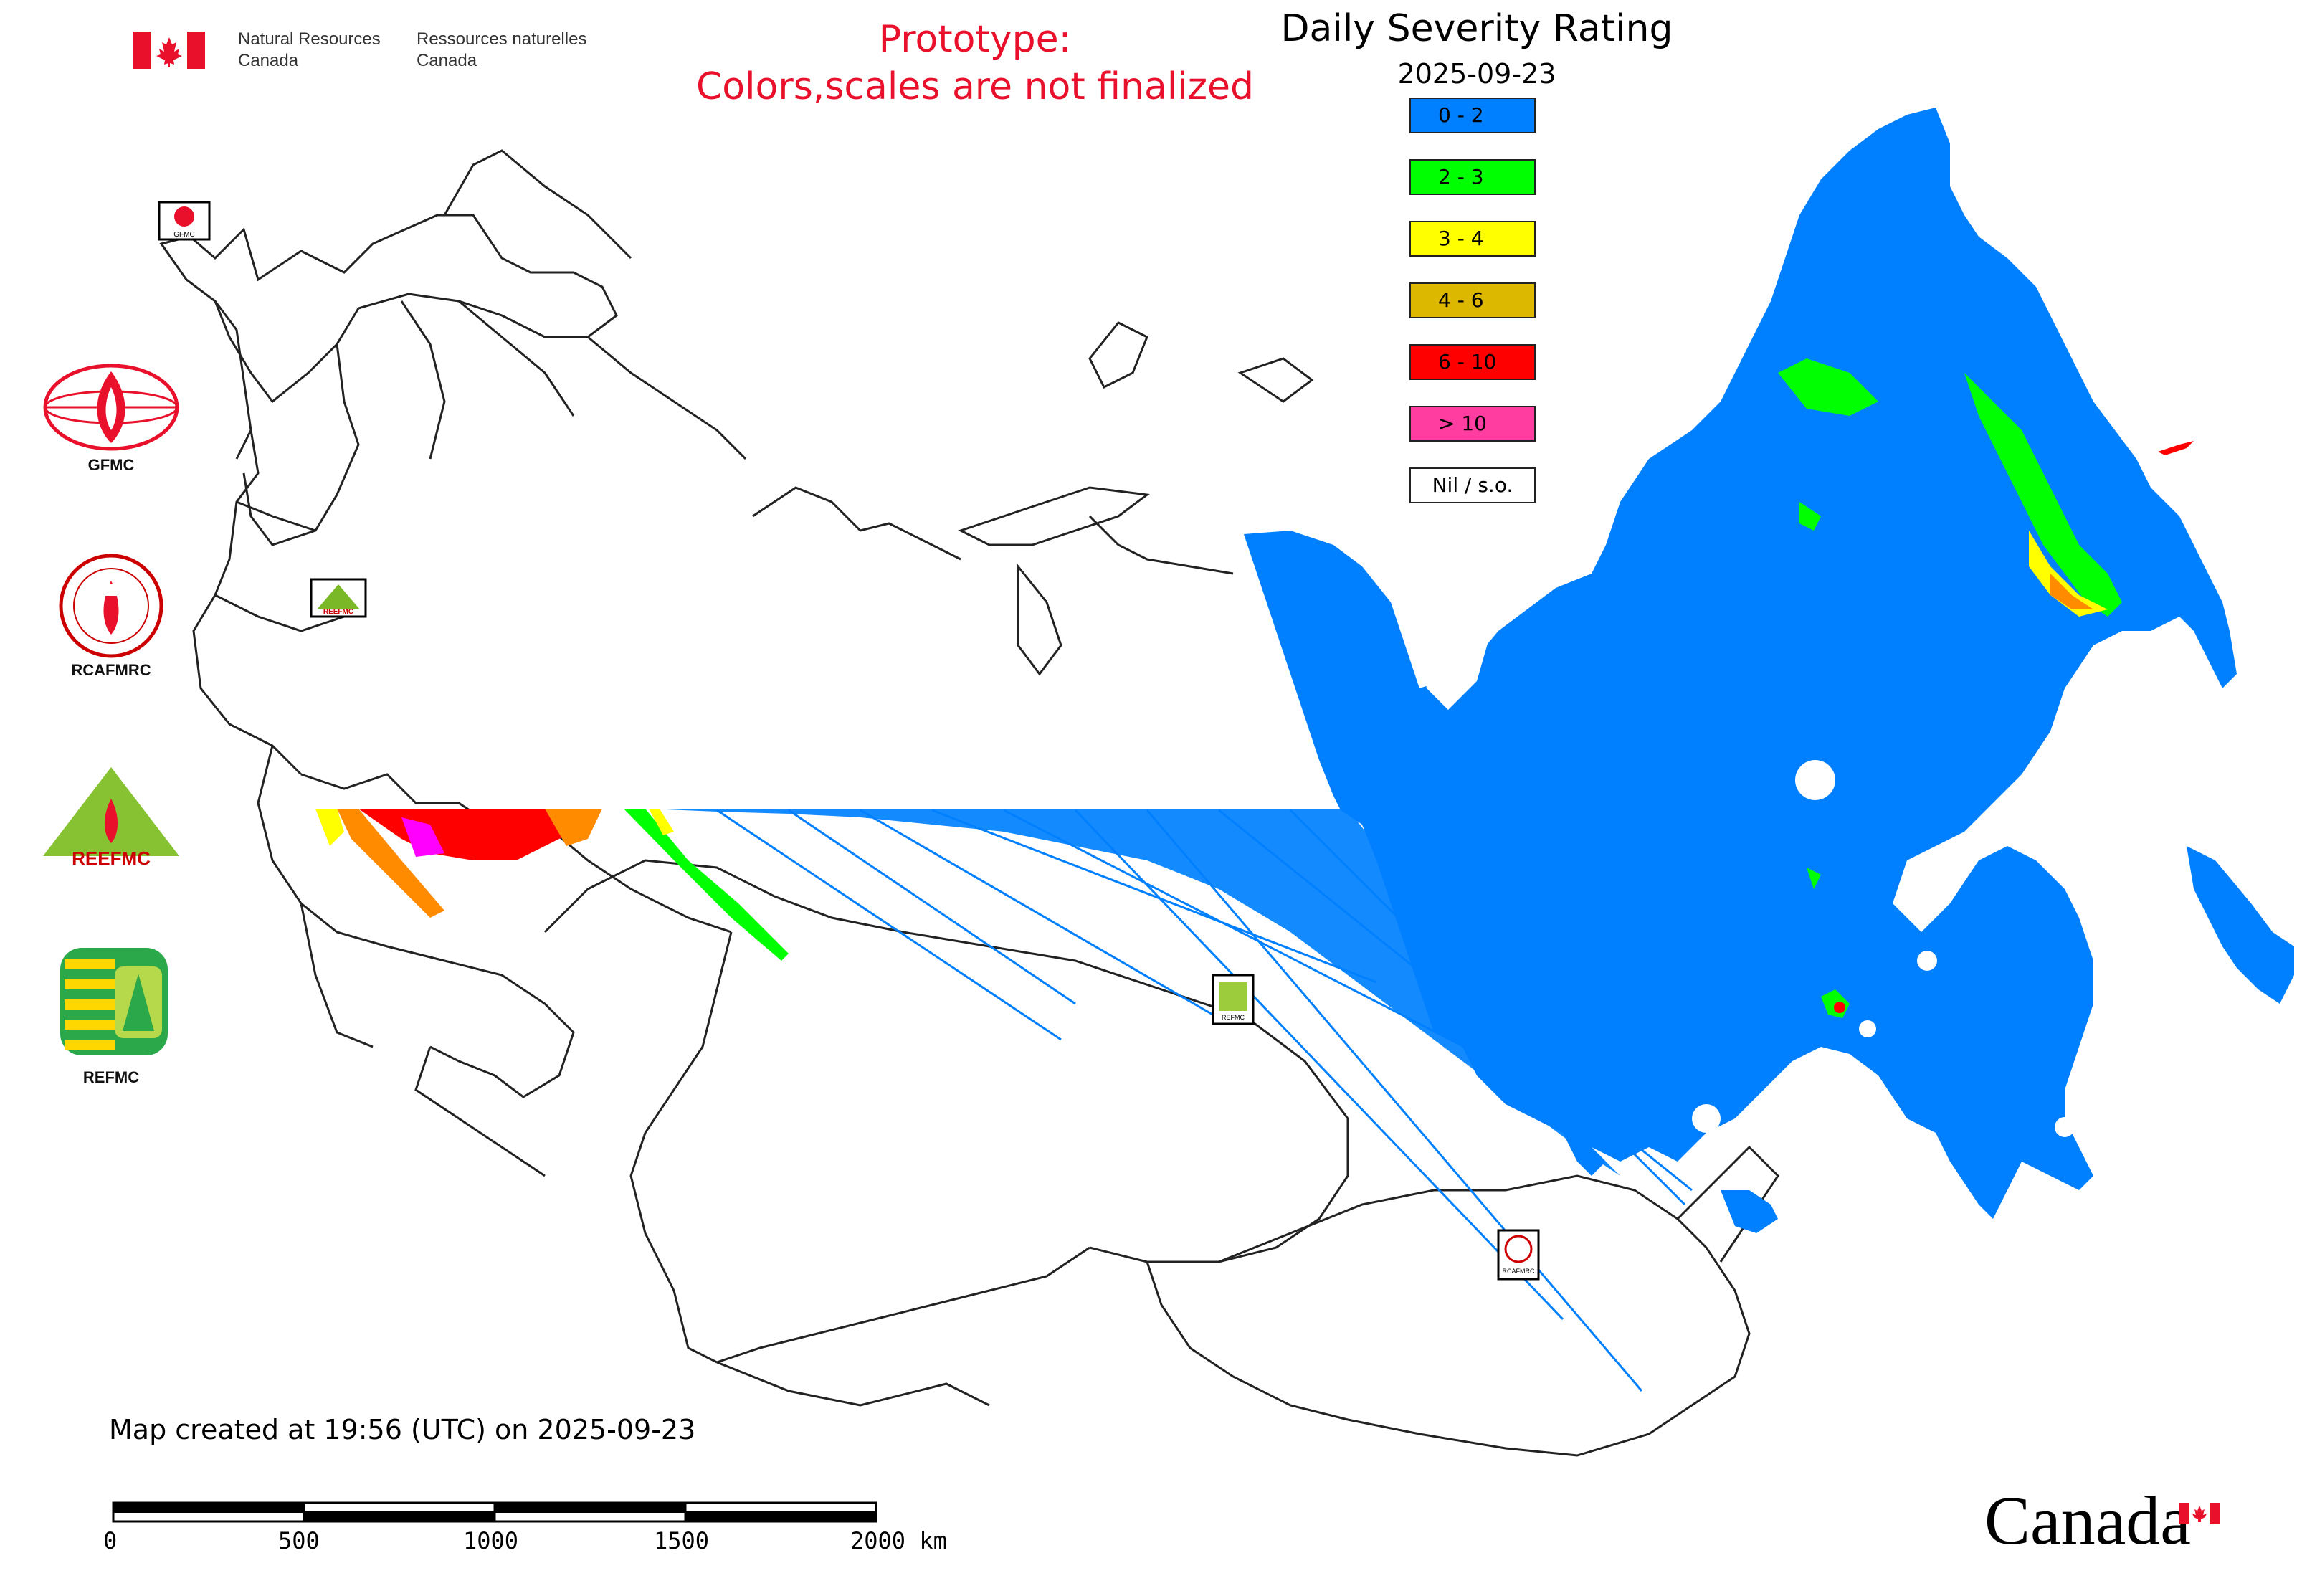 The height and width of the screenshot is (1596, 2302). I want to click on map-created-note: Map created at 19:56 (UTC) on 2025-09-23, so click(402, 1429).